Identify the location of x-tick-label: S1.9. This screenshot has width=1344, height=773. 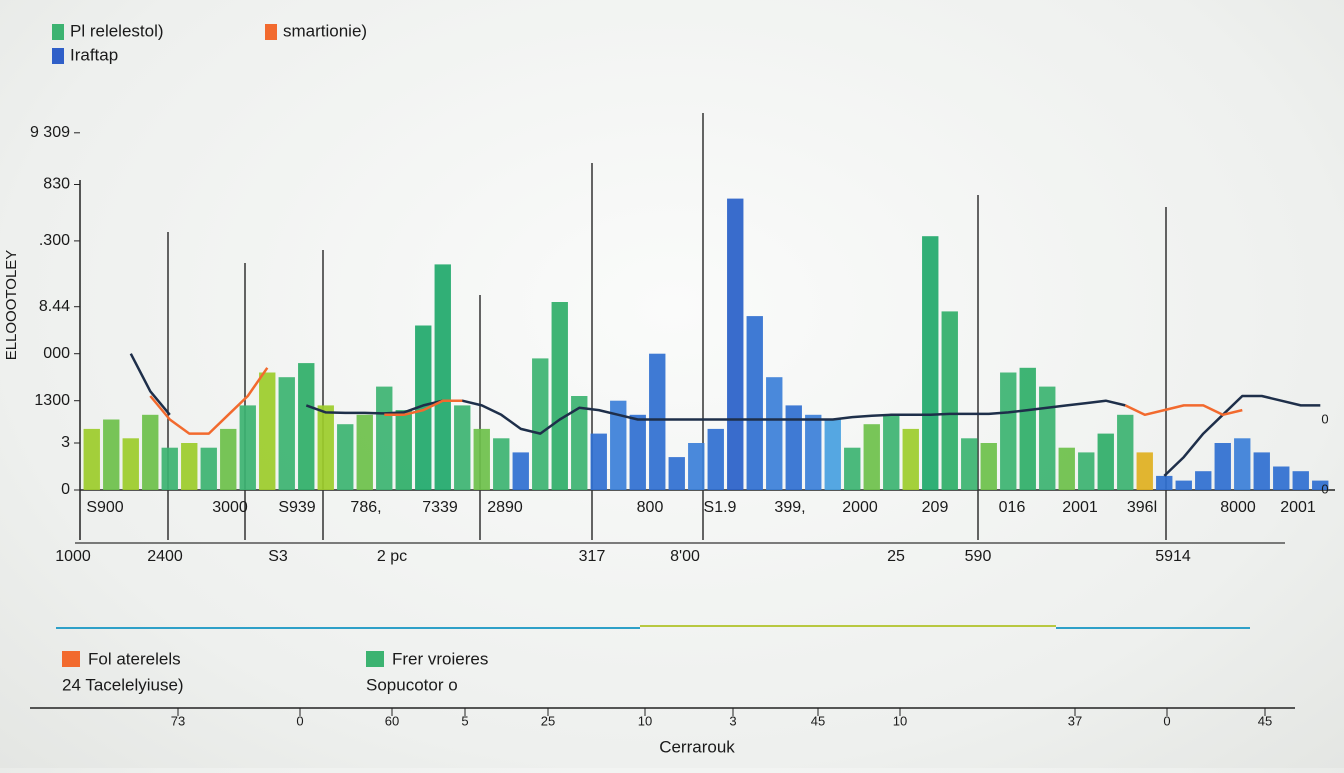
(720, 507).